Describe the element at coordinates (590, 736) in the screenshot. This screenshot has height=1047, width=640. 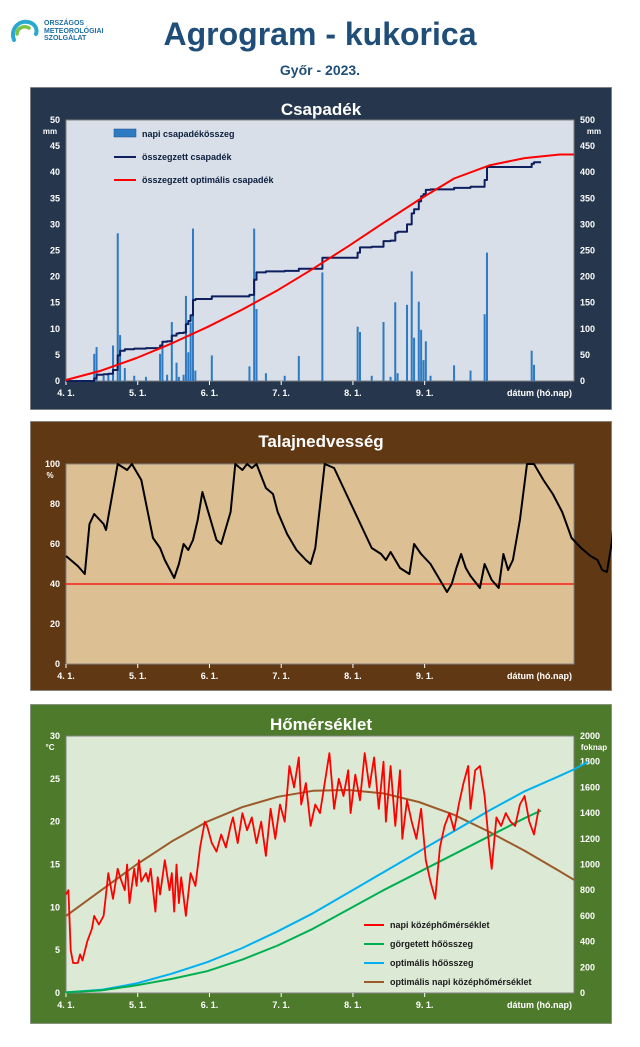
I see `y-tick-label-right: 2000` at that location.